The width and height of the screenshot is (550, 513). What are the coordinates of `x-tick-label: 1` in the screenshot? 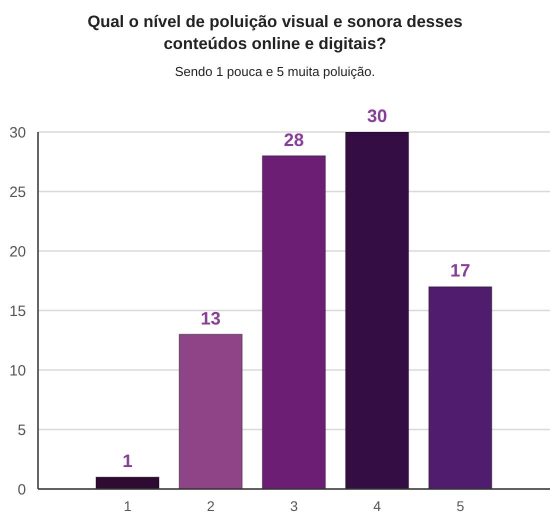 It's located at (128, 505).